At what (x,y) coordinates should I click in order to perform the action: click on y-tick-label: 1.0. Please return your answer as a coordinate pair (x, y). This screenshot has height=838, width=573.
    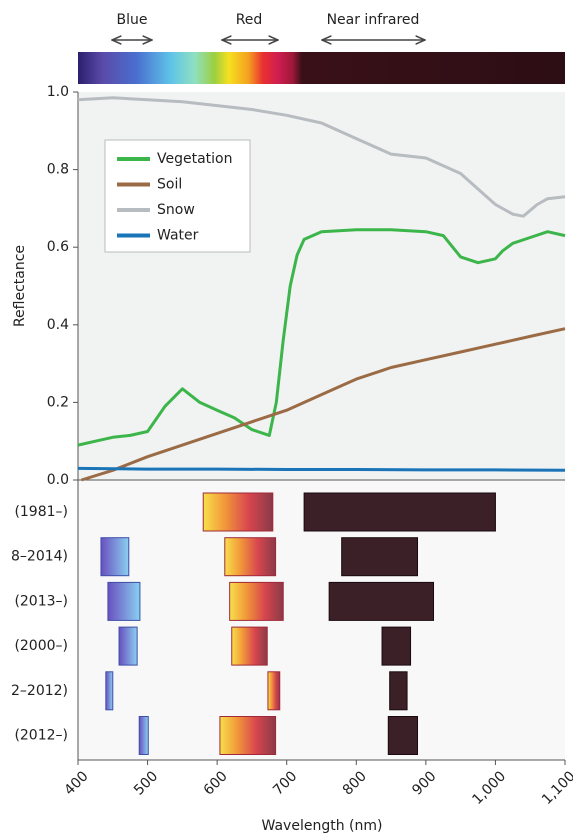
    Looking at the image, I should click on (58, 92).